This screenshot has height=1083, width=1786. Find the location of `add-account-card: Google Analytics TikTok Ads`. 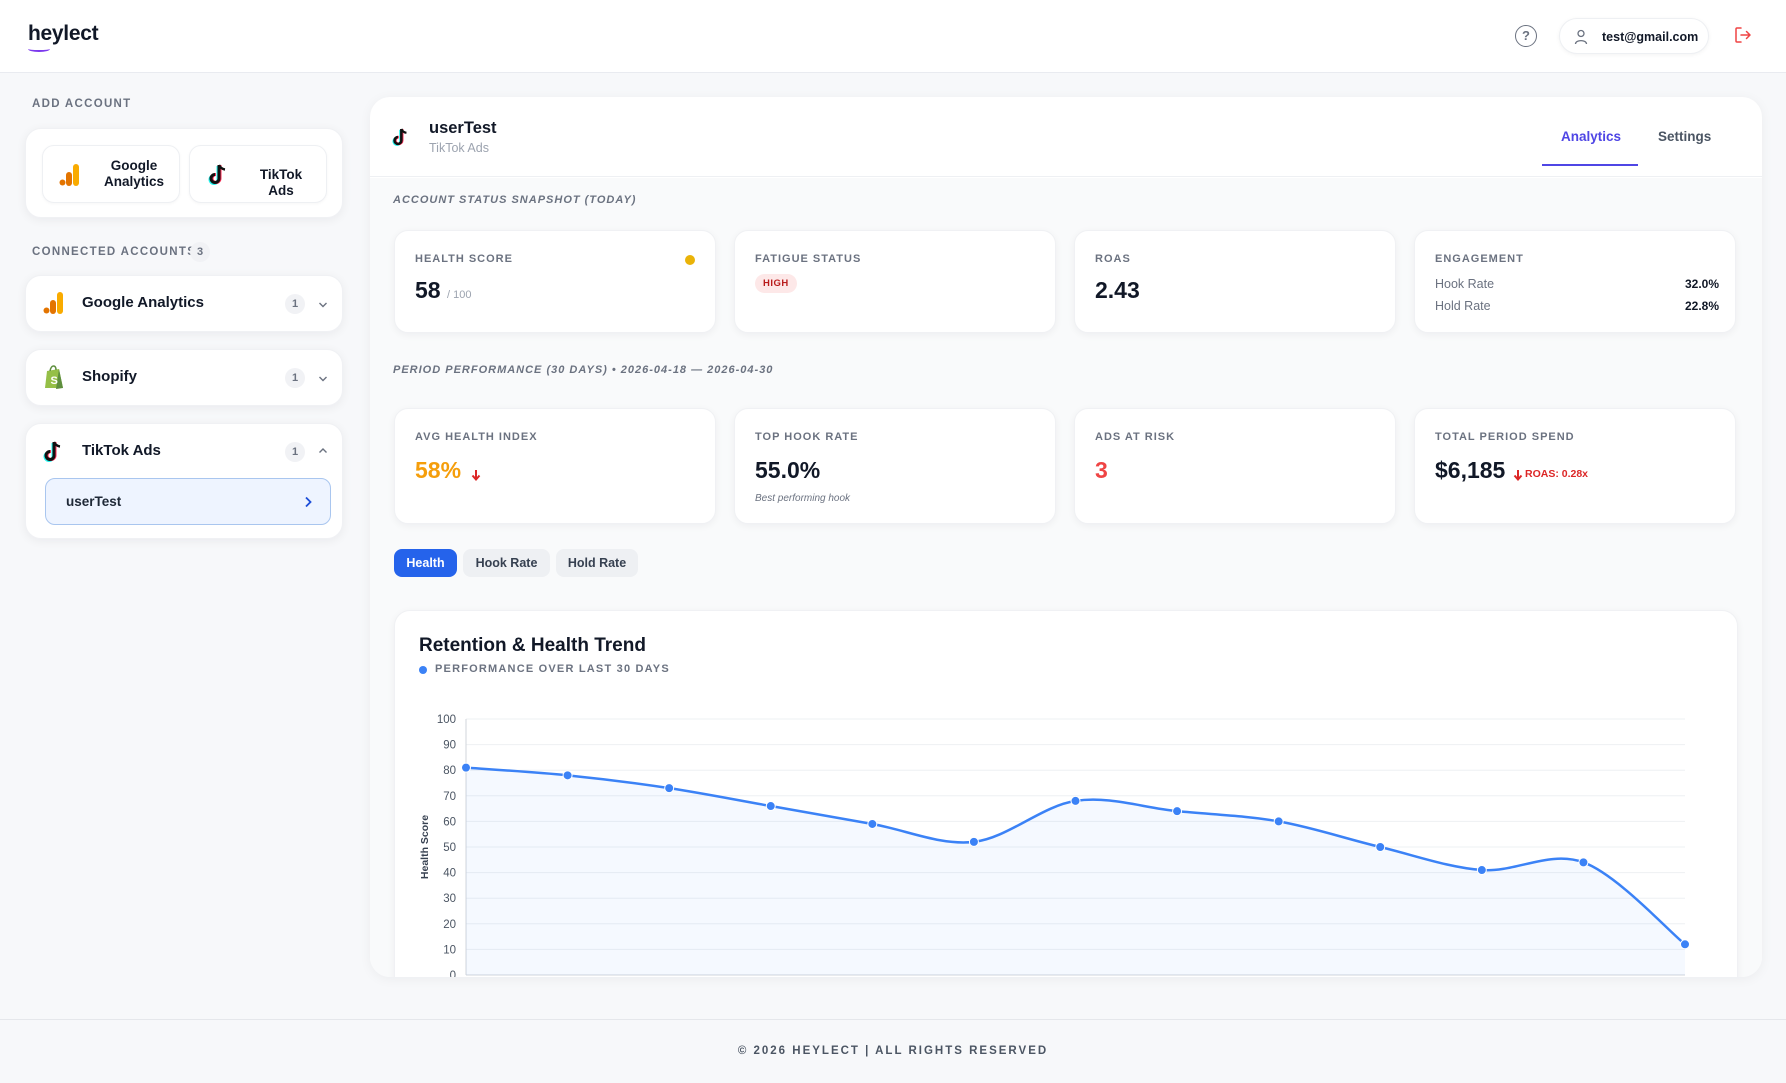

add-account-card: Google Analytics TikTok Ads is located at coordinates (184, 173).